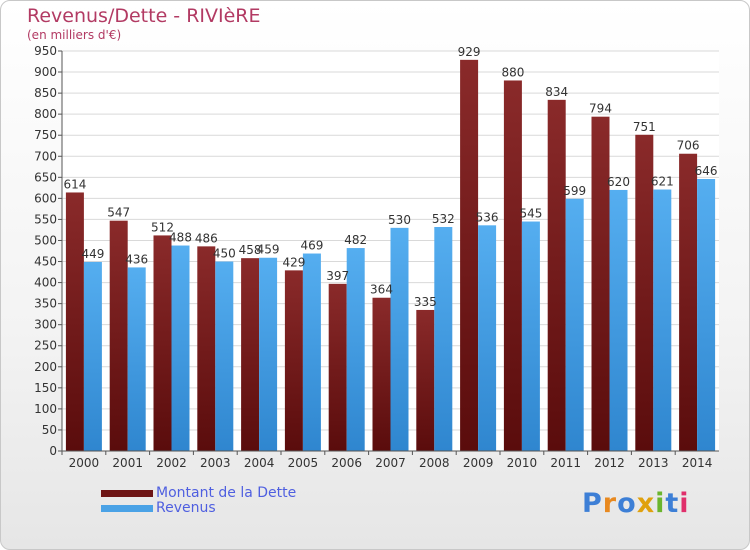 This screenshot has height=550, width=750. Describe the element at coordinates (251, 508) in the screenshot. I see `legend-item-revenue: Revenus` at that location.